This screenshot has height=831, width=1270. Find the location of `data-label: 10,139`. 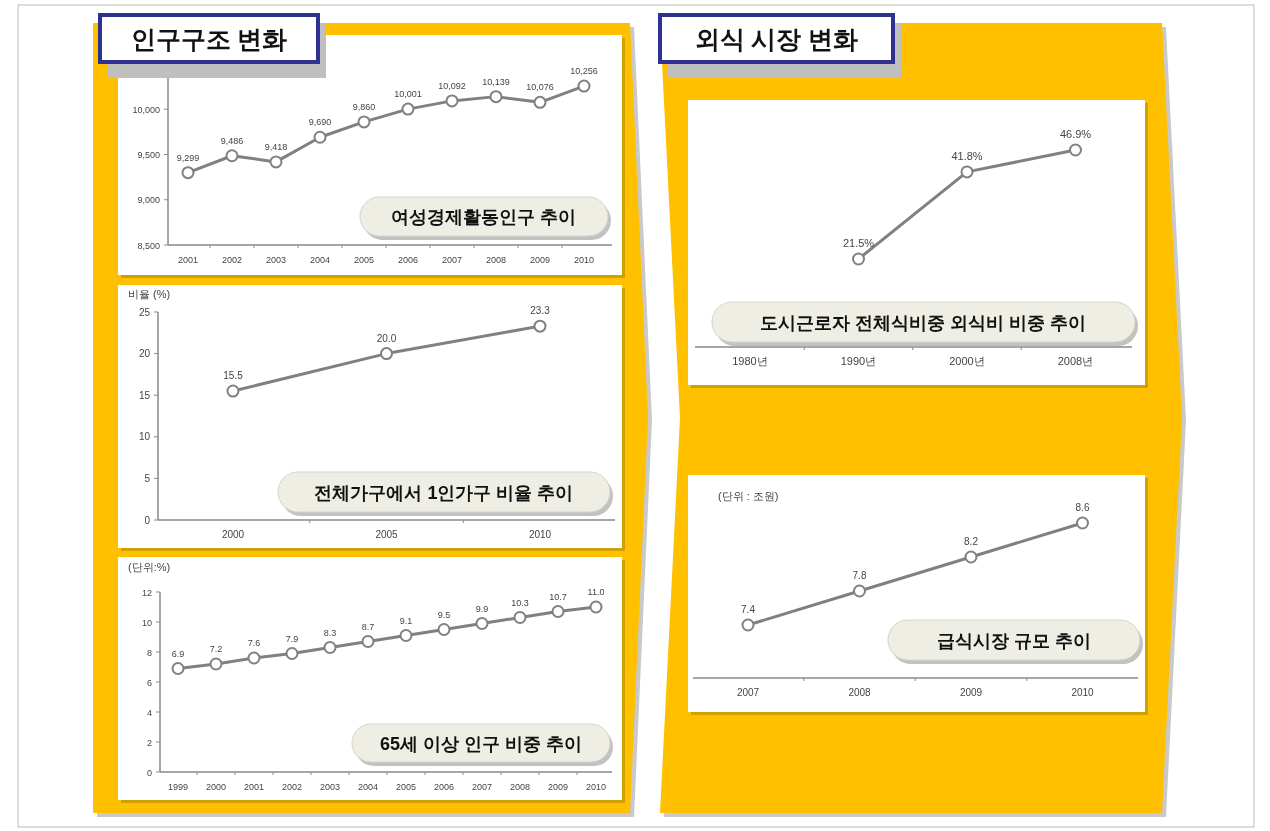

data-label: 10,139 is located at coordinates (496, 81).